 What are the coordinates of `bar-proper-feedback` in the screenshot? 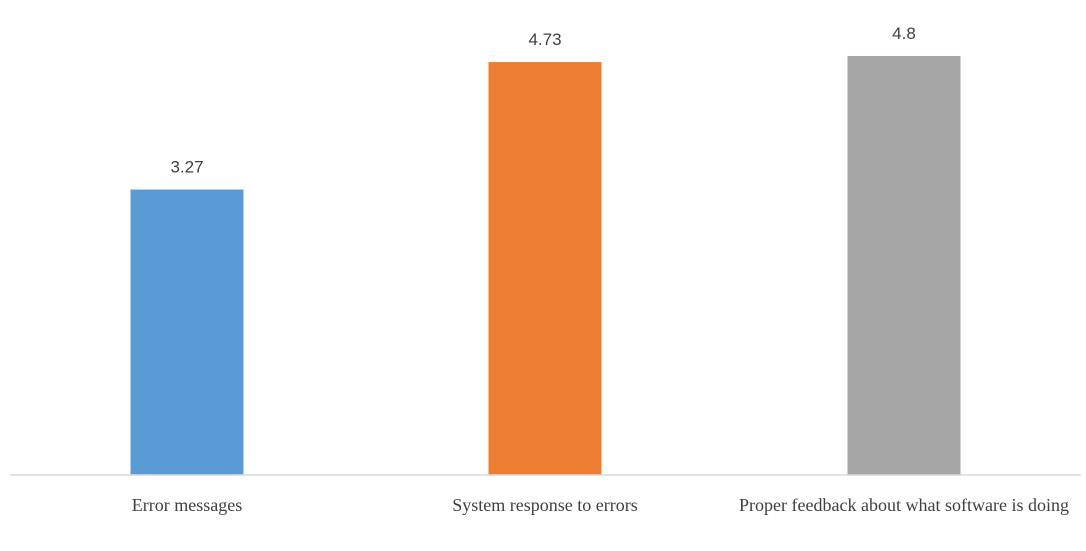 It's located at (904, 265).